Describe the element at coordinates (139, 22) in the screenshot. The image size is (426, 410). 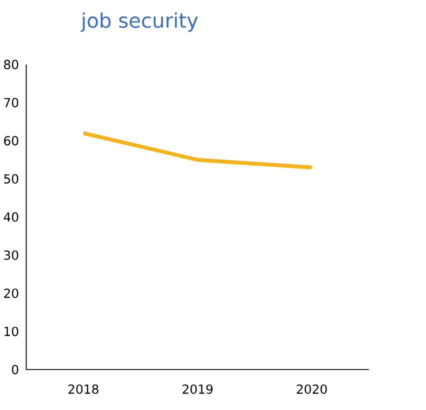
I see `chart-title: job security` at that location.